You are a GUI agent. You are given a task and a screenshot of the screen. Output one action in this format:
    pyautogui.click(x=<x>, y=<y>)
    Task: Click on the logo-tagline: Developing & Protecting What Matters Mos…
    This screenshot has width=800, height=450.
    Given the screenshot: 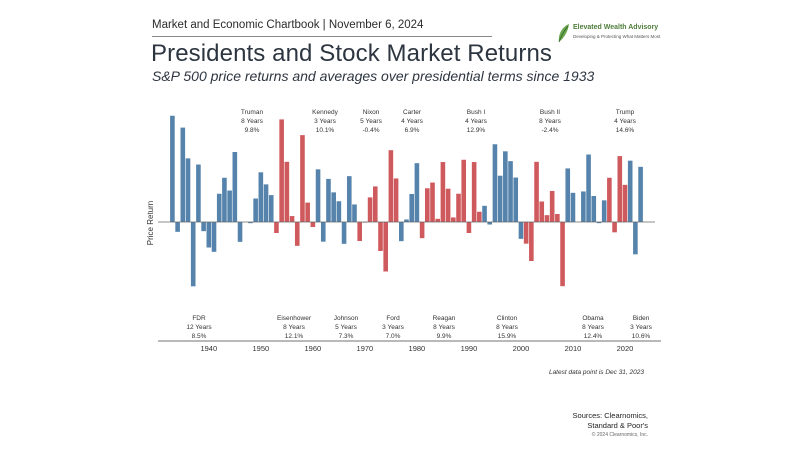 What is the action you would take?
    pyautogui.click(x=617, y=36)
    